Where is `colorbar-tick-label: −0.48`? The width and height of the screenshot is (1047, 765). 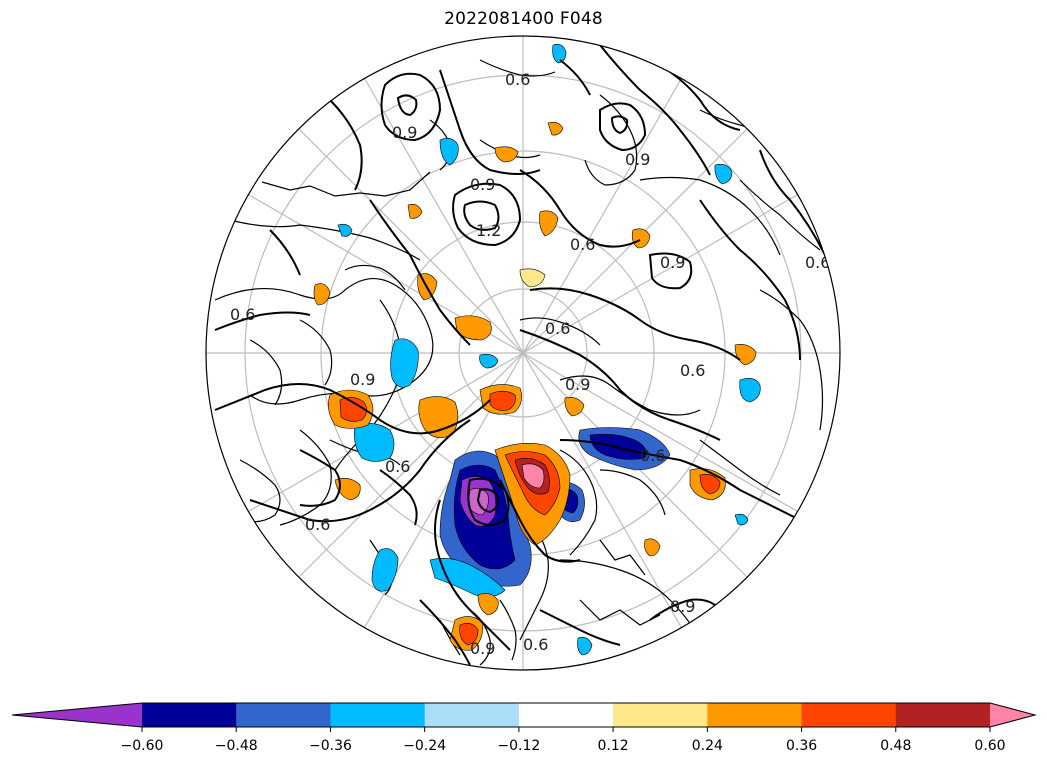
colorbar-tick-label: −0.48 is located at coordinates (236, 746).